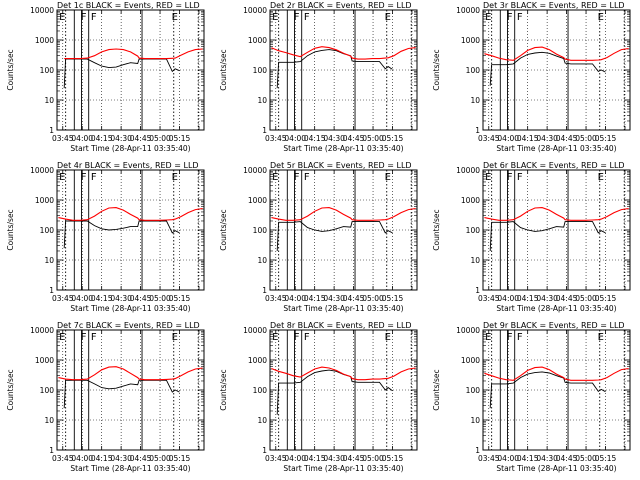  What do you see at coordinates (128, 325) in the screenshot?
I see `panel-title: Det 7c BLACK = Events, RED = LLD` at bounding box center [128, 325].